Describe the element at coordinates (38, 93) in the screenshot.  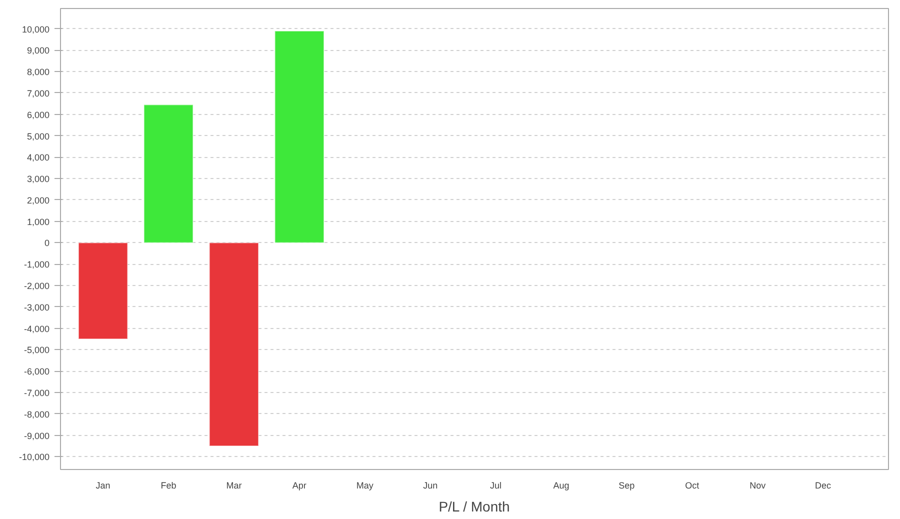
I see `y-tick-label: 7,000` at that location.